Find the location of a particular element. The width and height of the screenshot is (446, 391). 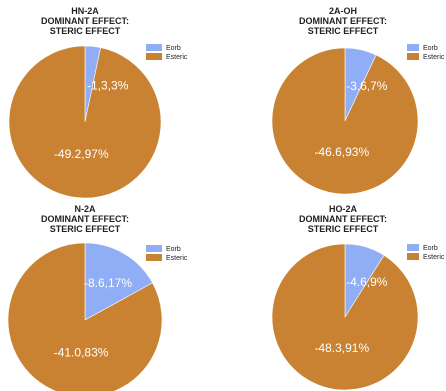

slice-label-esteric: -48.3,91% is located at coordinates (341, 348).